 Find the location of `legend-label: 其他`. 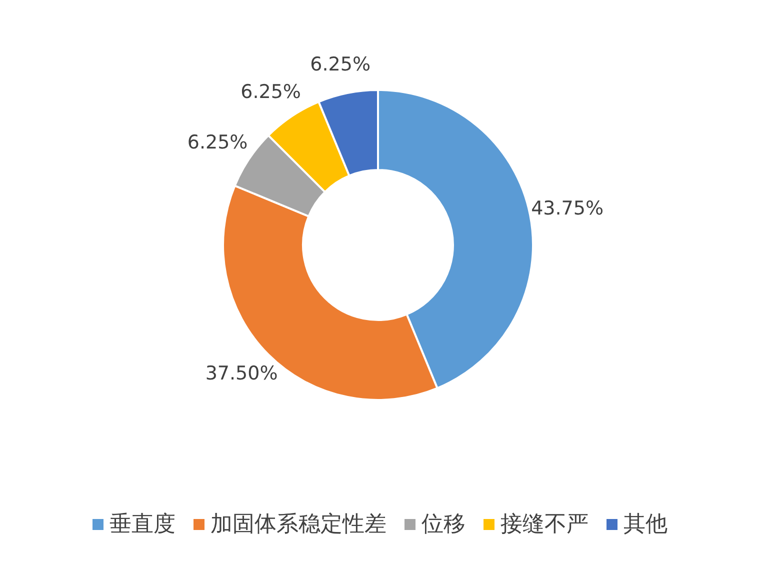

legend-label: 其他 is located at coordinates (646, 525).